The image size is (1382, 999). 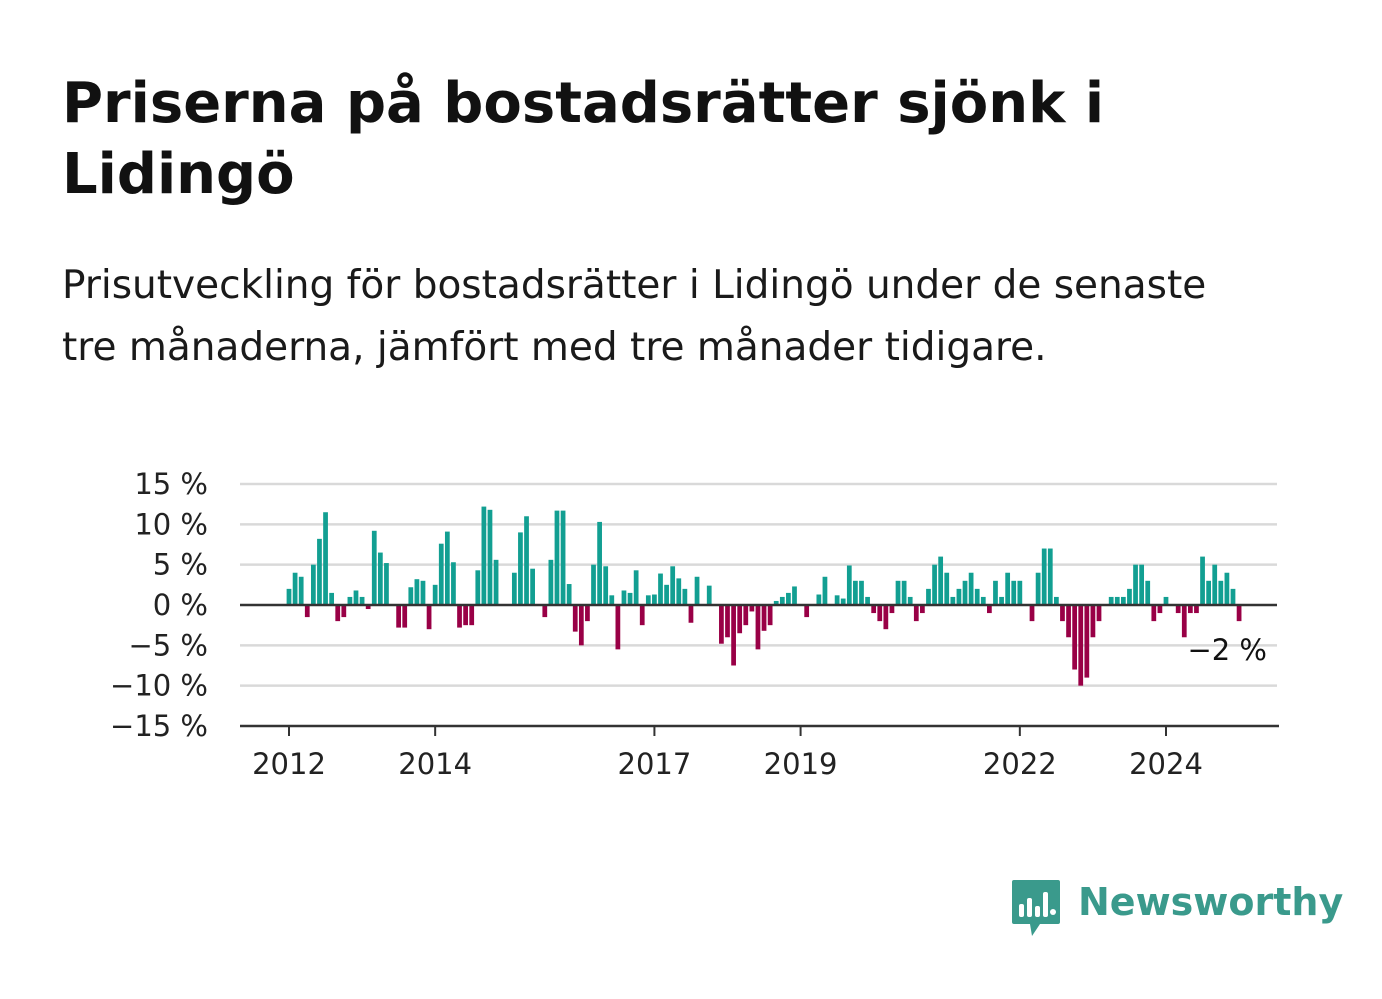 What do you see at coordinates (180, 565) in the screenshot?
I see `y-tick-label: 5 %` at bounding box center [180, 565].